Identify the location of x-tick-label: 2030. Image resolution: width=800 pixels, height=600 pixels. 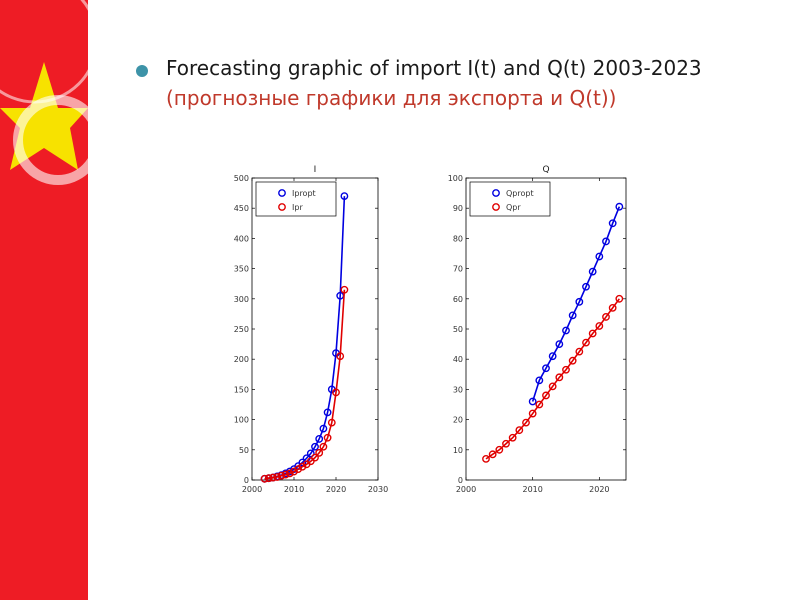
(378, 489).